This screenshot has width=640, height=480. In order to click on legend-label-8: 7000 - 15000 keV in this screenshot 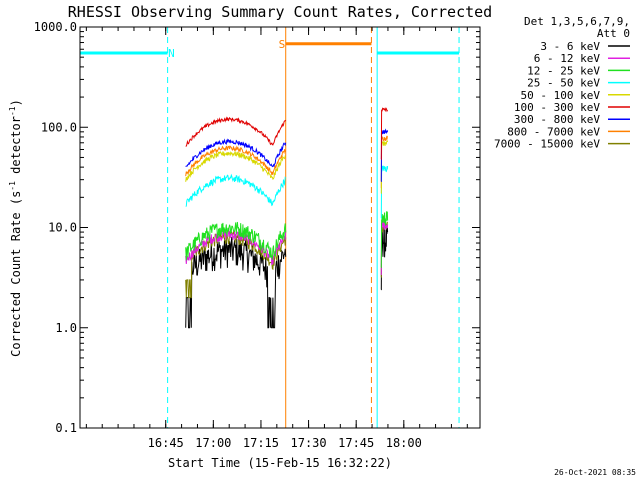, I will do `click(547, 144)`.